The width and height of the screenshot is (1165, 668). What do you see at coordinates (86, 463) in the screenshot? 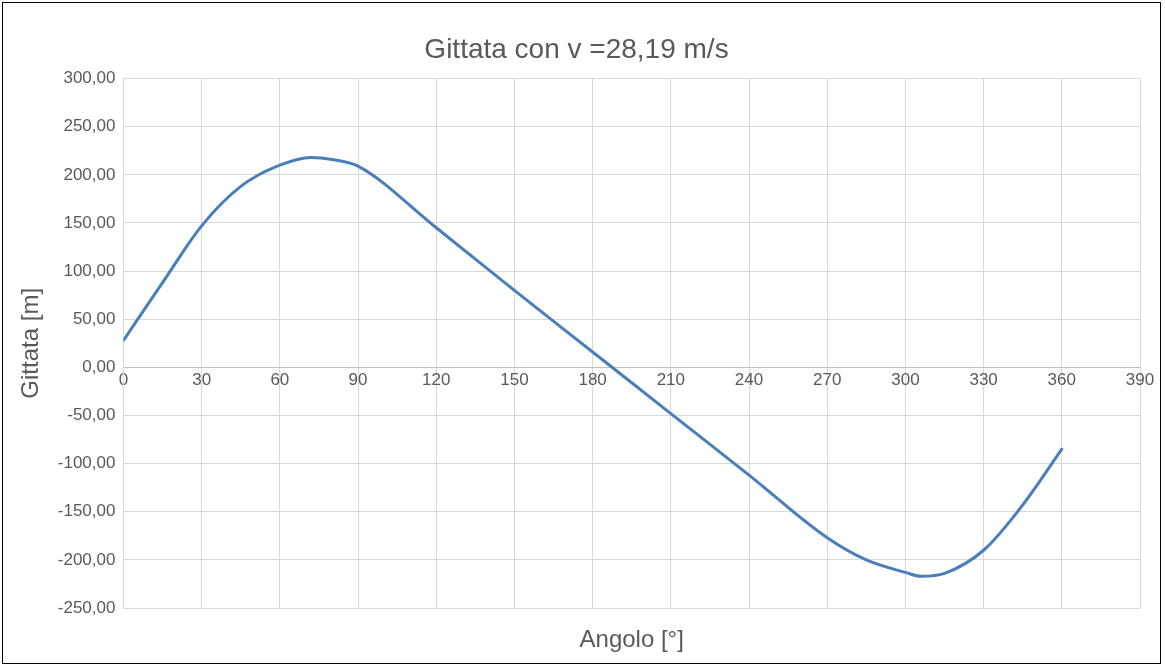
I see `y-tick-label: -100,00` at bounding box center [86, 463].